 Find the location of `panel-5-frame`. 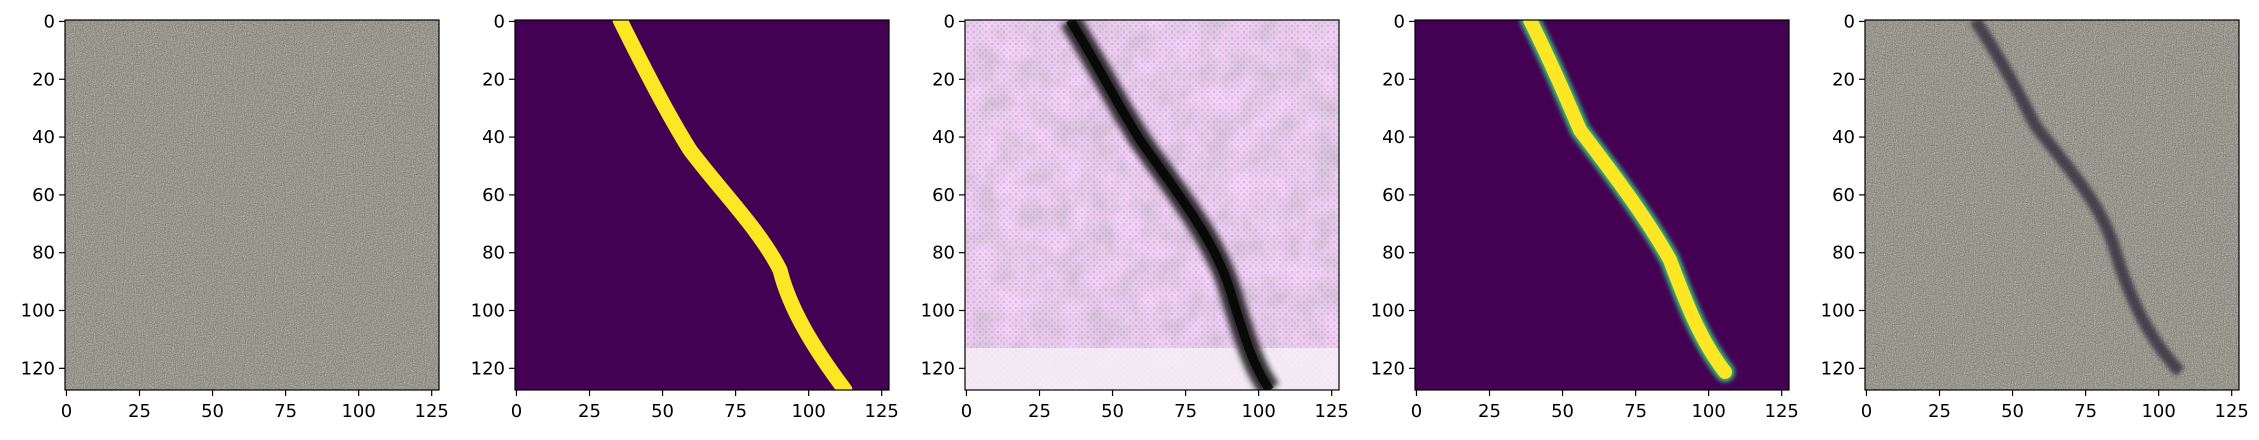

panel-5-frame is located at coordinates (2052, 205).